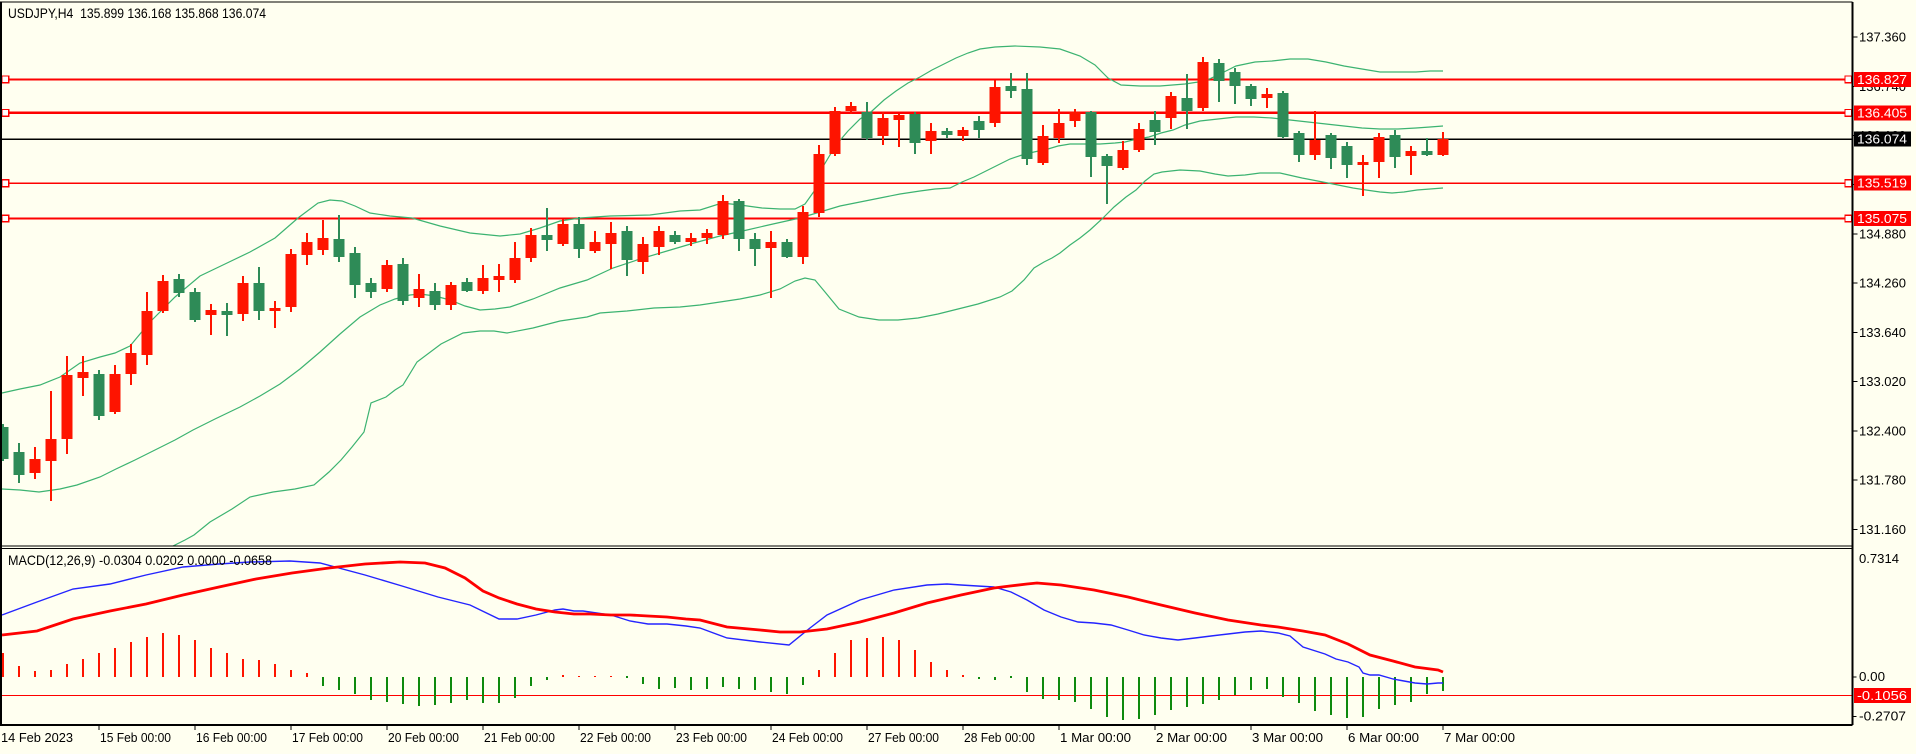 Image resolution: width=1916 pixels, height=754 pixels. I want to click on svg-text: 28 Feb 00:00, so click(999, 737).